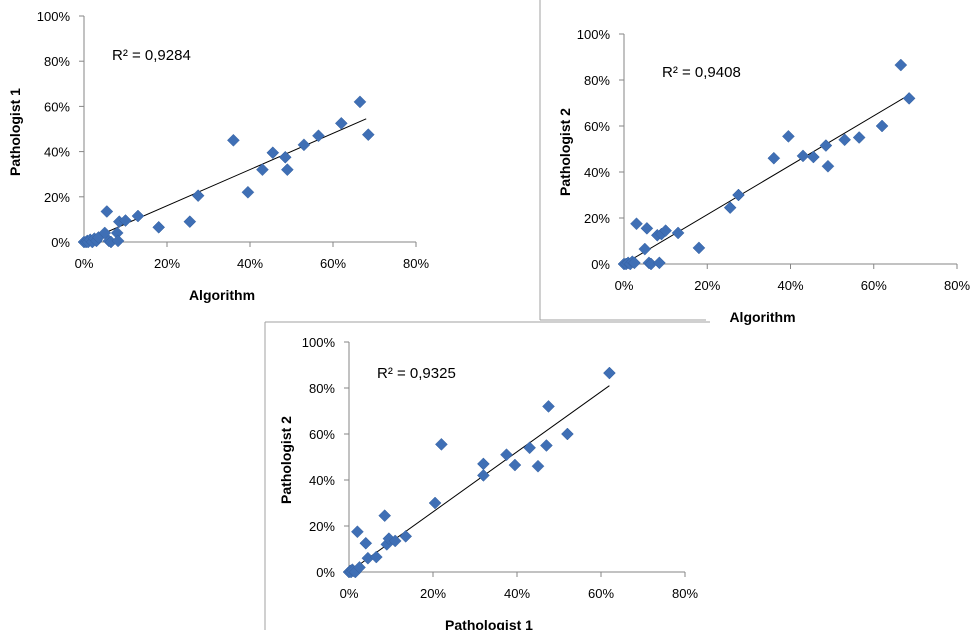  I want to click on x-axis-title: Pathologist 1, so click(489, 623).